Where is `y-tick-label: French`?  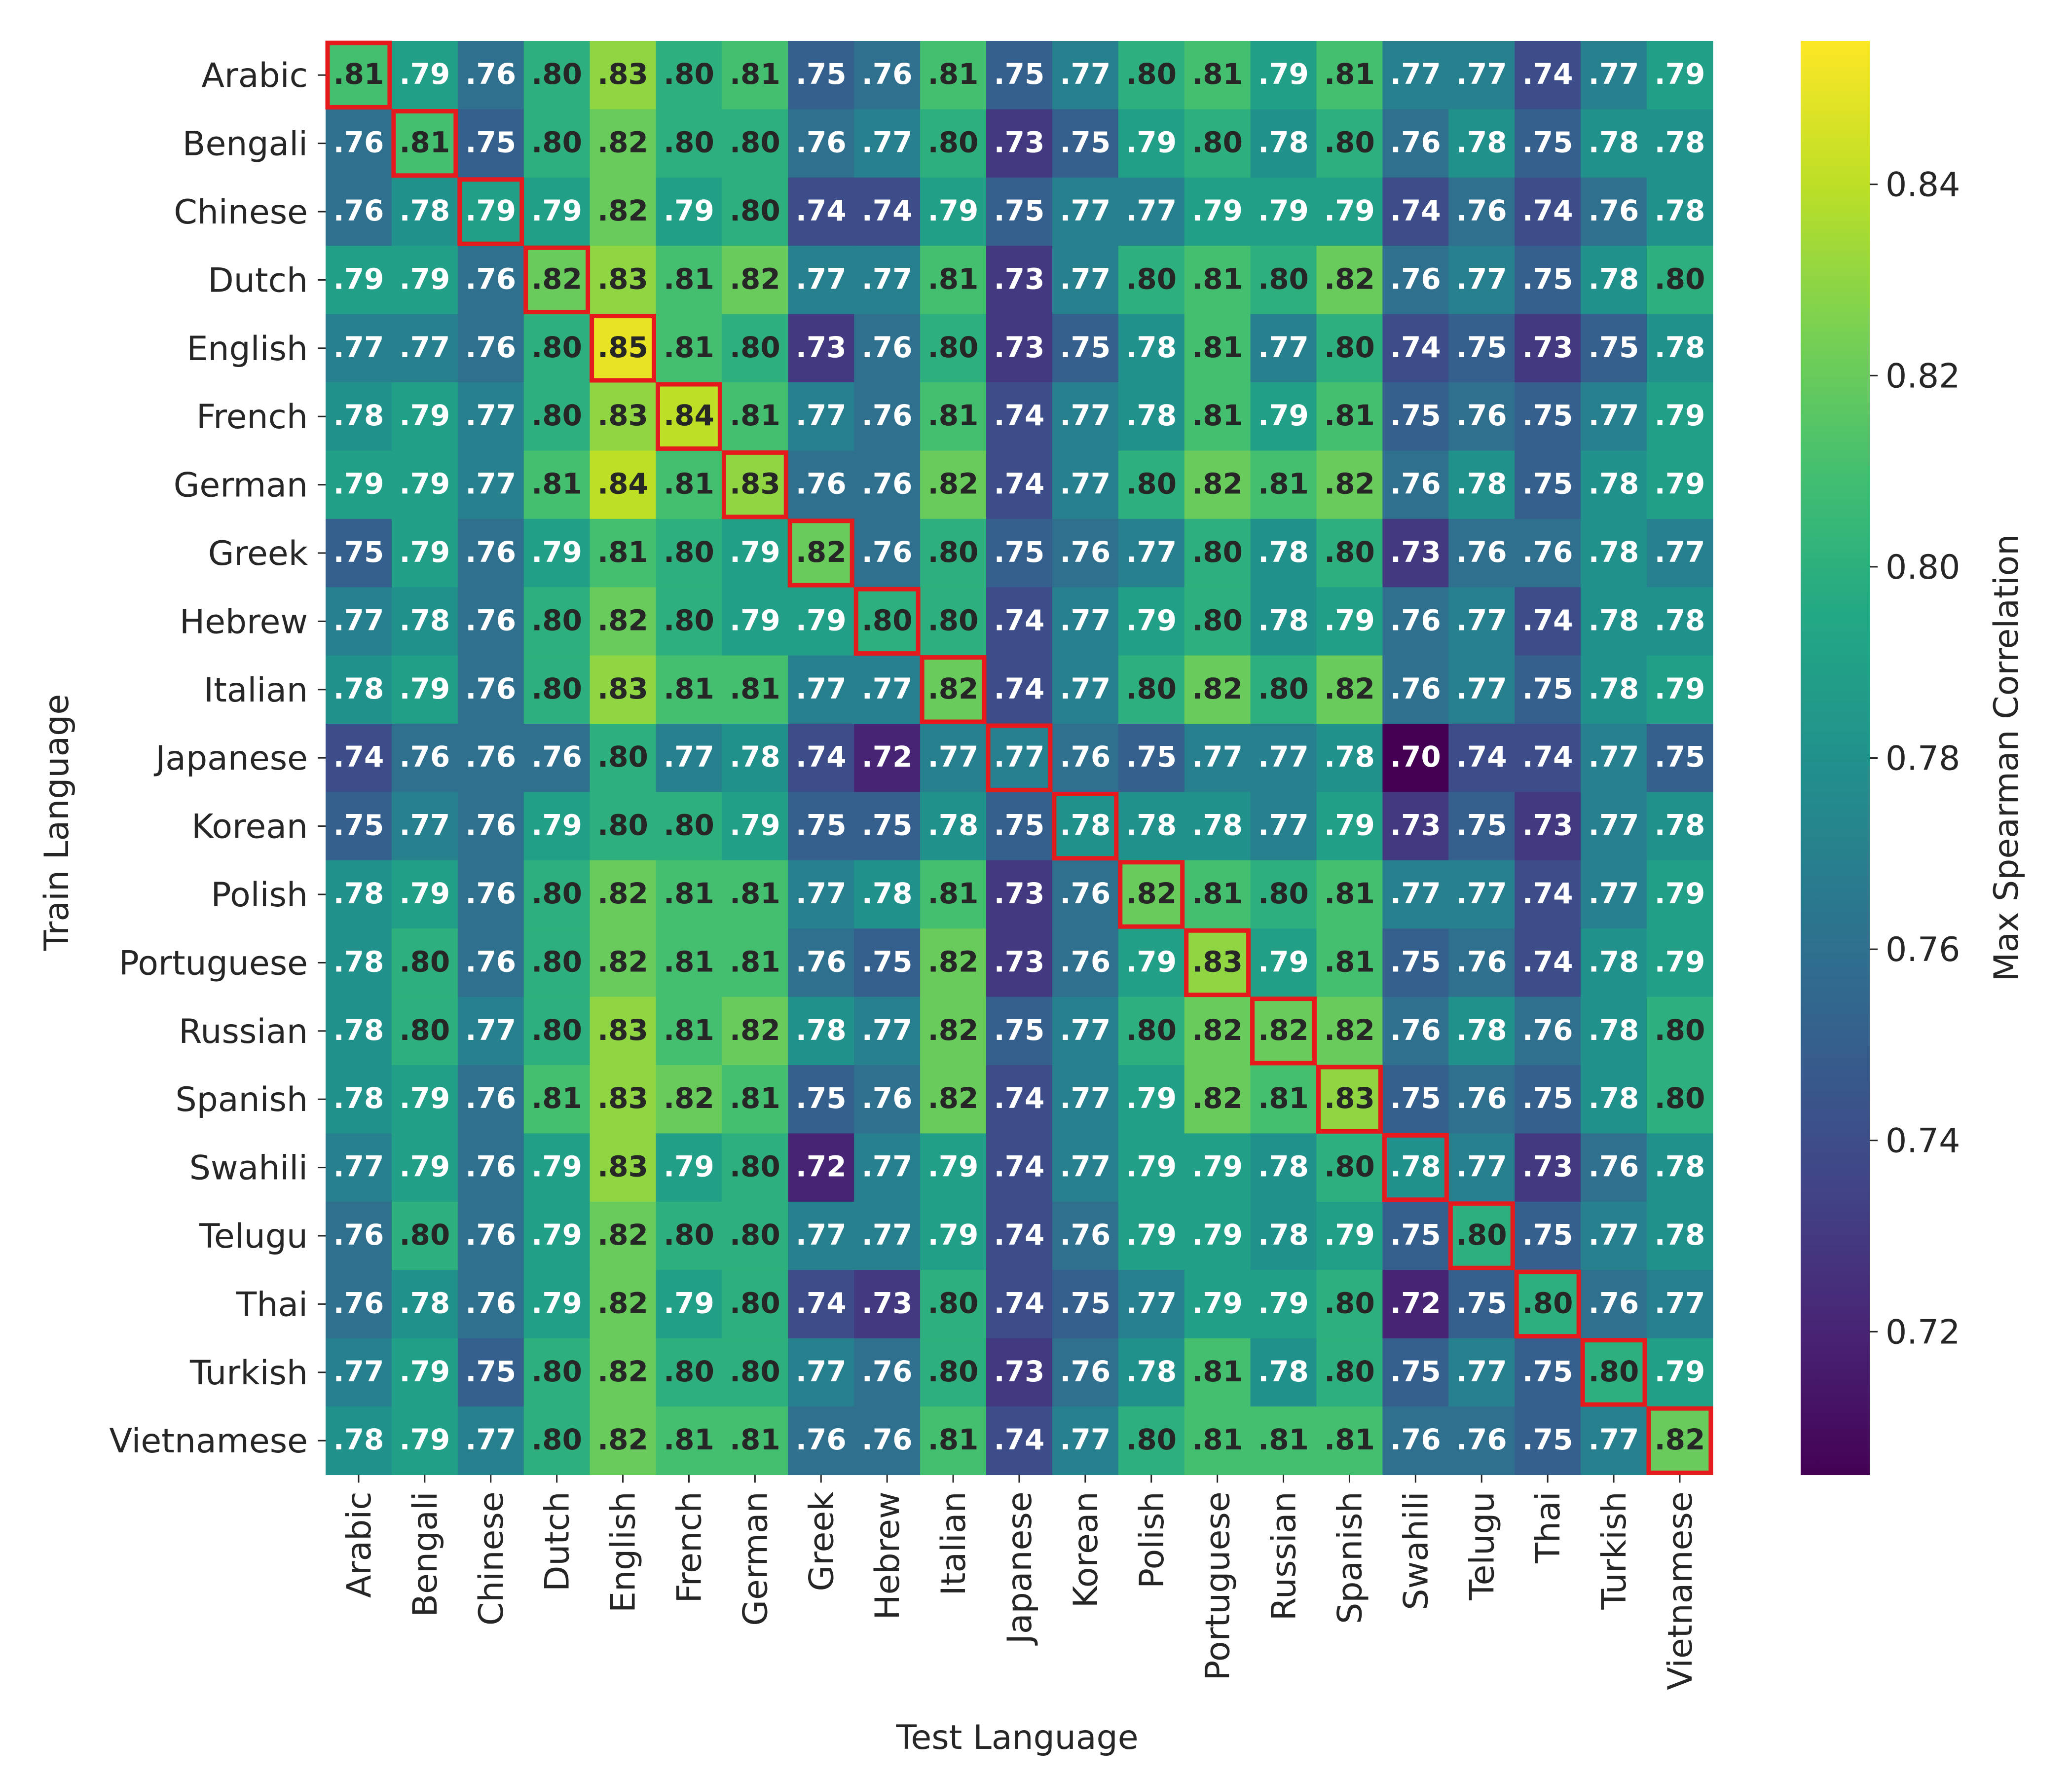 y-tick-label: French is located at coordinates (252, 418).